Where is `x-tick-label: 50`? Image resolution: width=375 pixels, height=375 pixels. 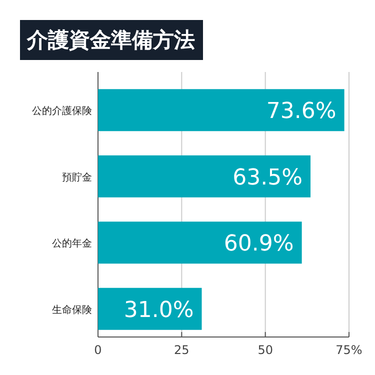
x-tick-label: 50 is located at coordinates (265, 350).